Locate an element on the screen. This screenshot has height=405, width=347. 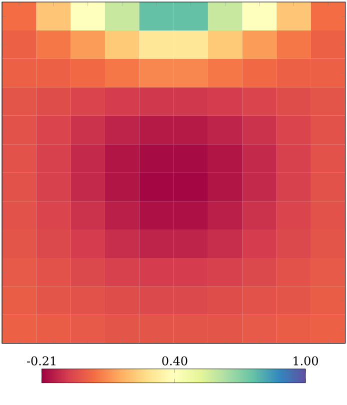
color-bar-label: 0.40 is located at coordinates (175, 361).